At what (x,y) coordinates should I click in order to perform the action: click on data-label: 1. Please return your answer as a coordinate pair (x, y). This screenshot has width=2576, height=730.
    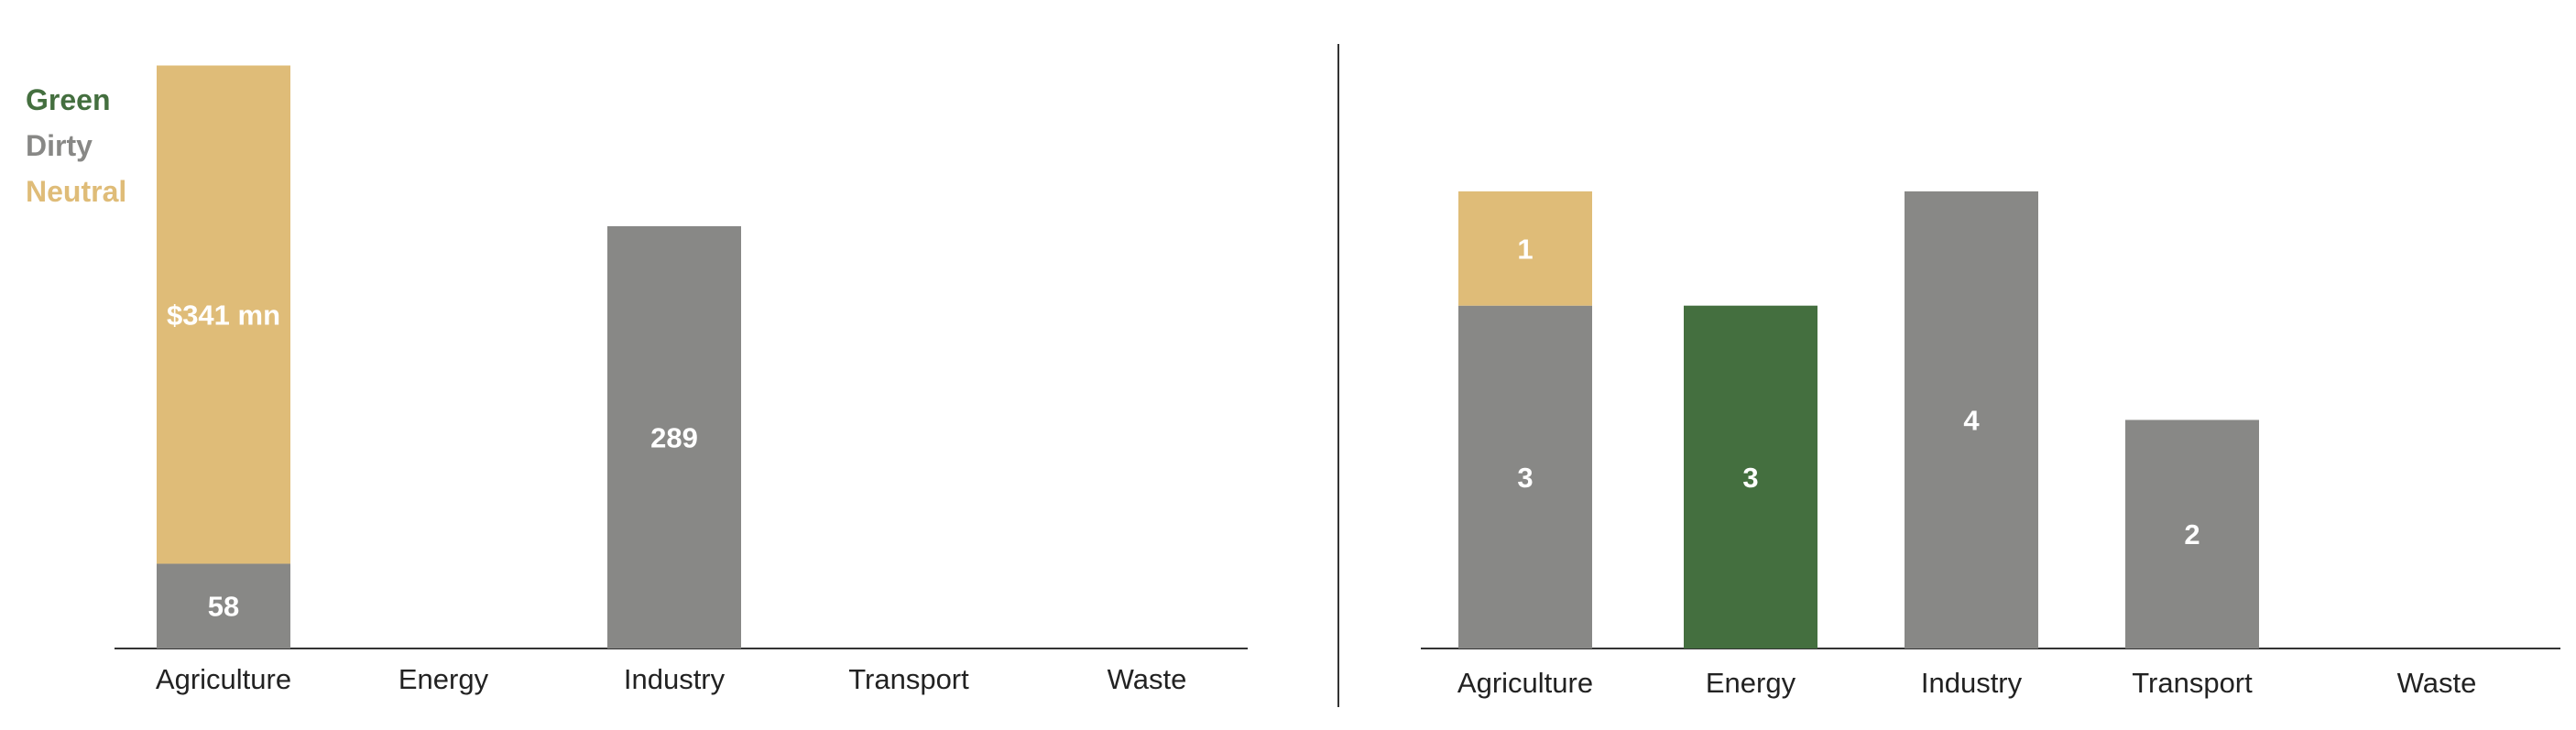
    Looking at the image, I should click on (1525, 249).